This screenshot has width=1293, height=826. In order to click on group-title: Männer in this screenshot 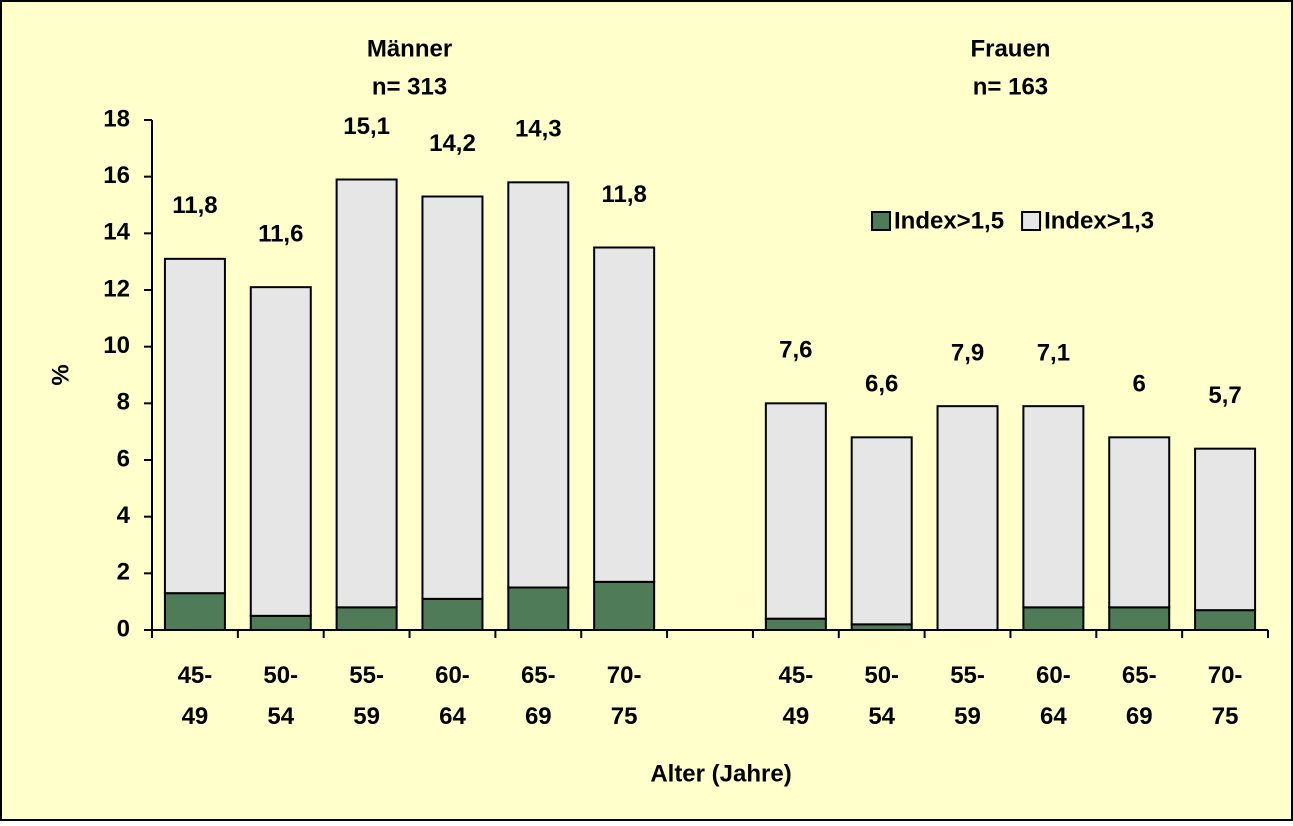, I will do `click(409, 48)`.